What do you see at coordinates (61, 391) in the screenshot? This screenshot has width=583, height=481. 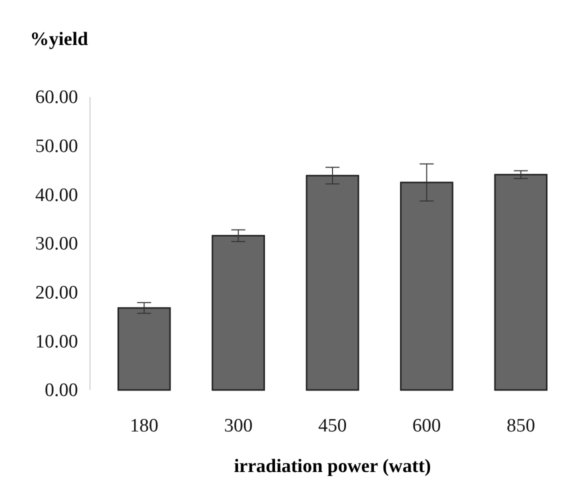 I see `y-tick-label: 0.00` at bounding box center [61, 391].